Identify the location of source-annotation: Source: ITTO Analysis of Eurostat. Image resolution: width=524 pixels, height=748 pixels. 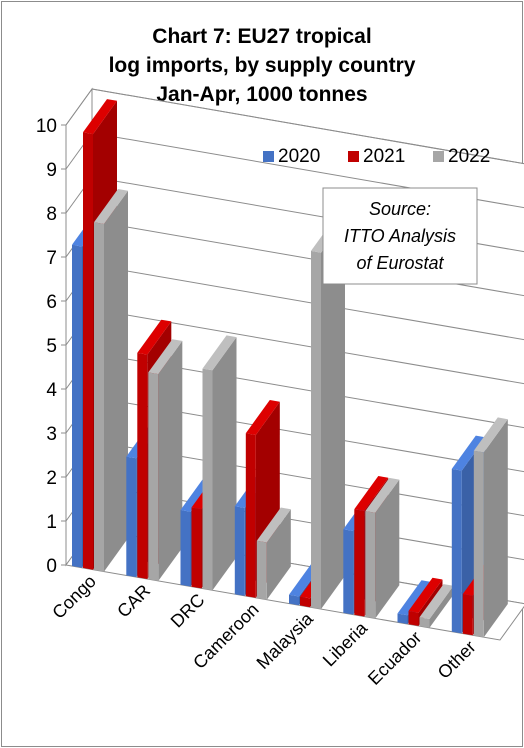
(400, 236).